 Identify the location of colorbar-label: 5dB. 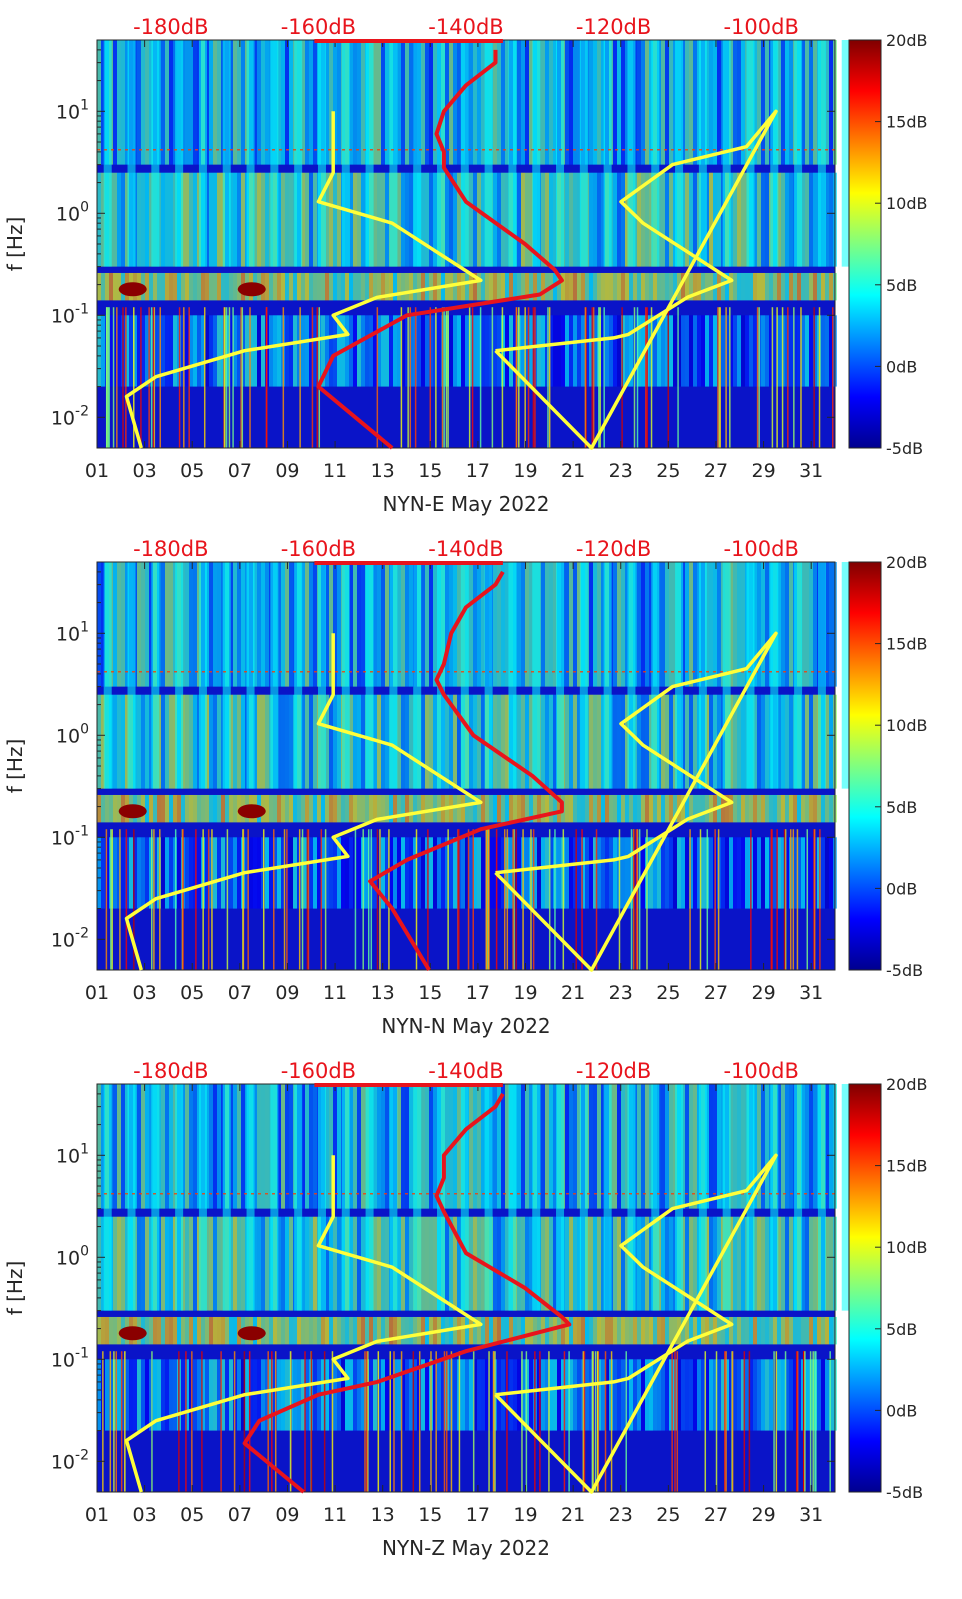
(901, 807).